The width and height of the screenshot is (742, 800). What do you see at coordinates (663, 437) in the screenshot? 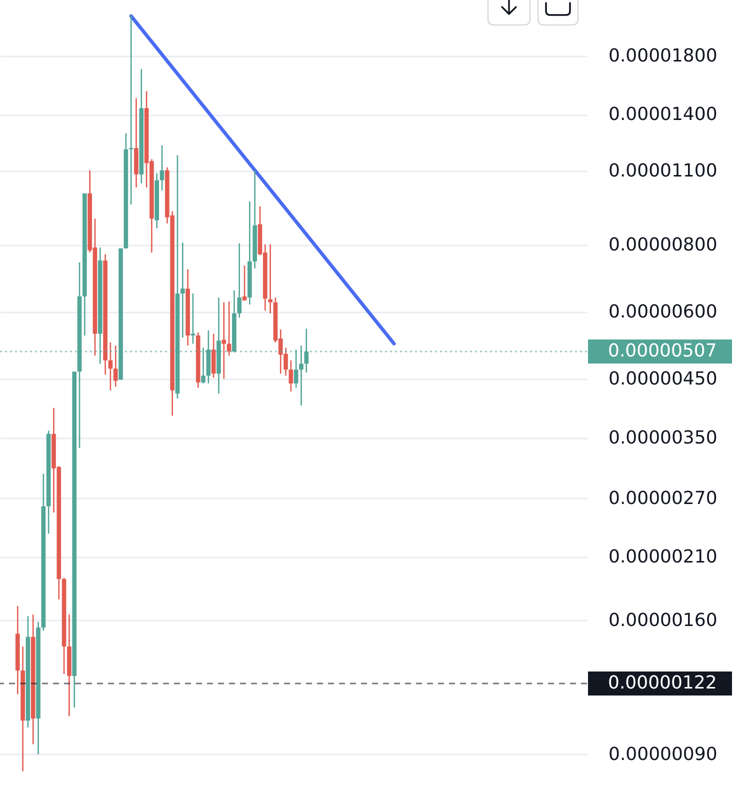
I see `y-tick-label: 0.00000350` at bounding box center [663, 437].